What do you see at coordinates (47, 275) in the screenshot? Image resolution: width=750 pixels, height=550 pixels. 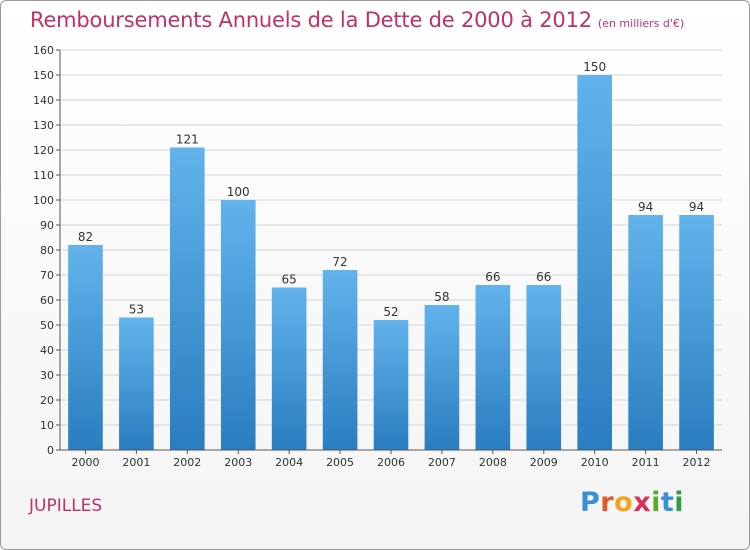 I see `y-tick-label: 70` at bounding box center [47, 275].